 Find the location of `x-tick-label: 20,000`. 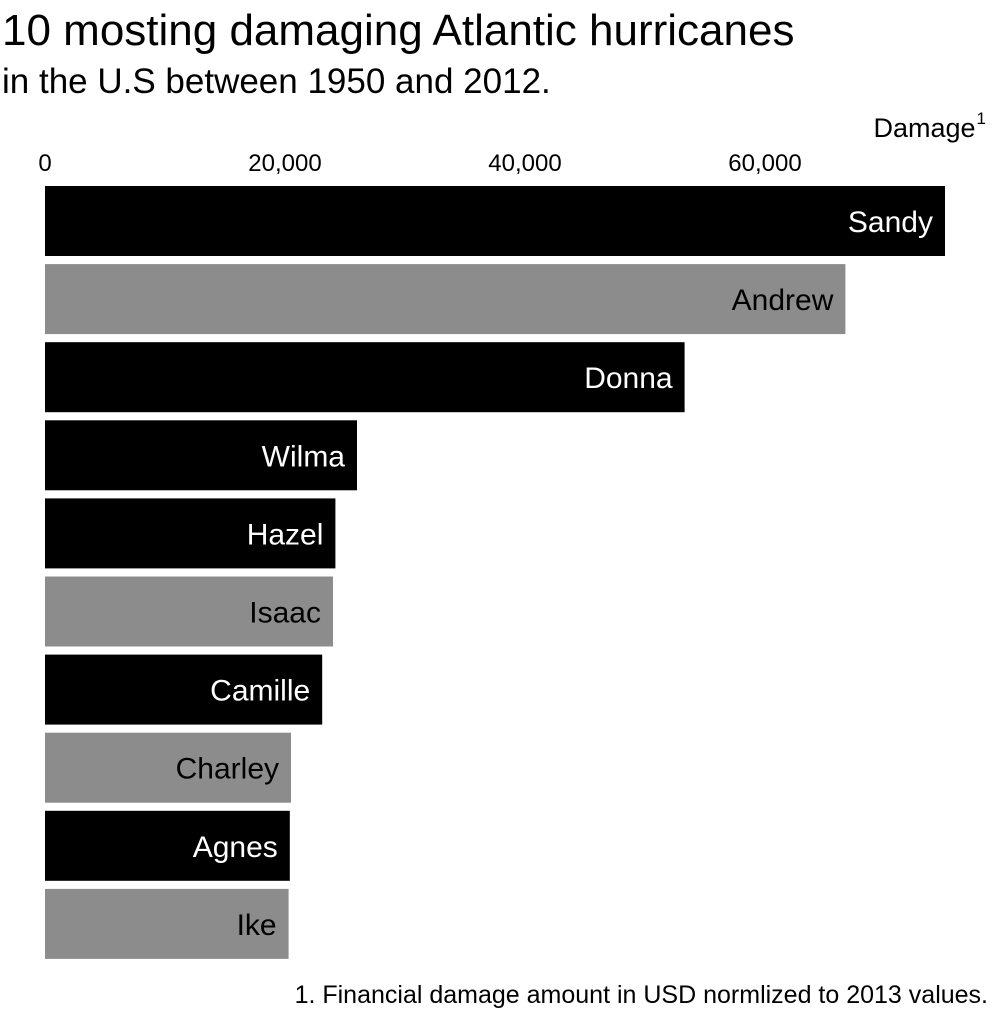

x-tick-label: 20,000 is located at coordinates (284, 163).